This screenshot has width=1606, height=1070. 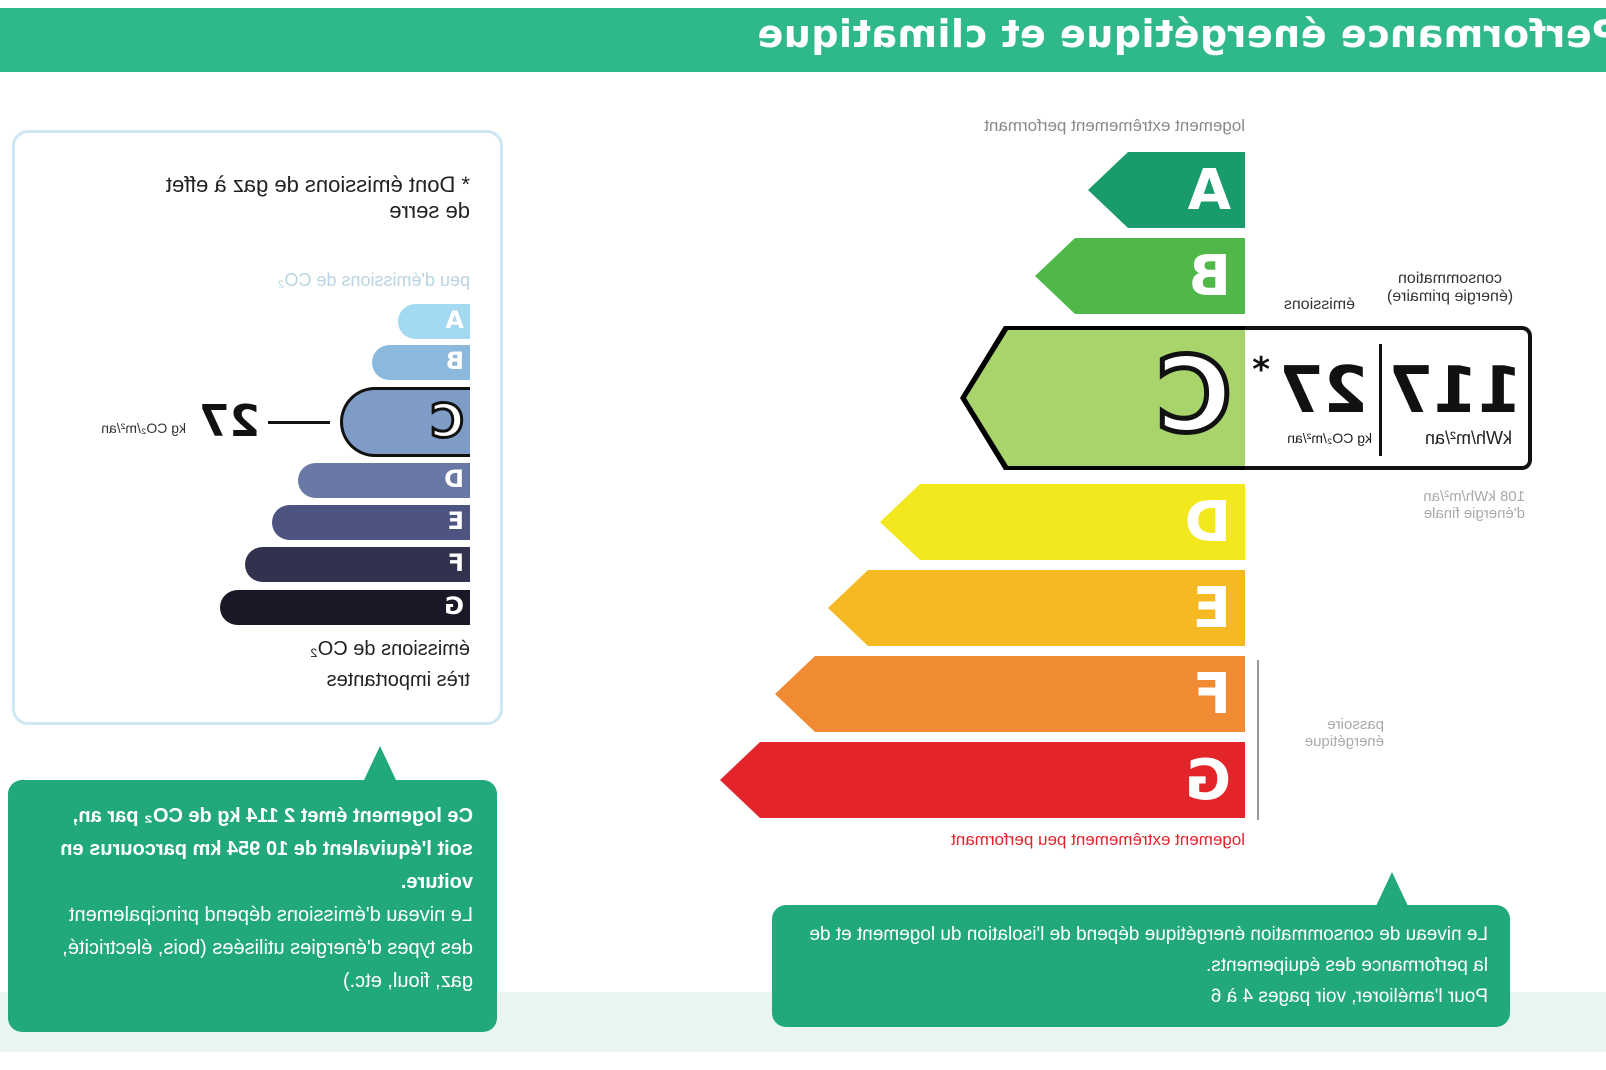 What do you see at coordinates (447, 421) in the screenshot?
I see `ges-letter-c: C` at bounding box center [447, 421].